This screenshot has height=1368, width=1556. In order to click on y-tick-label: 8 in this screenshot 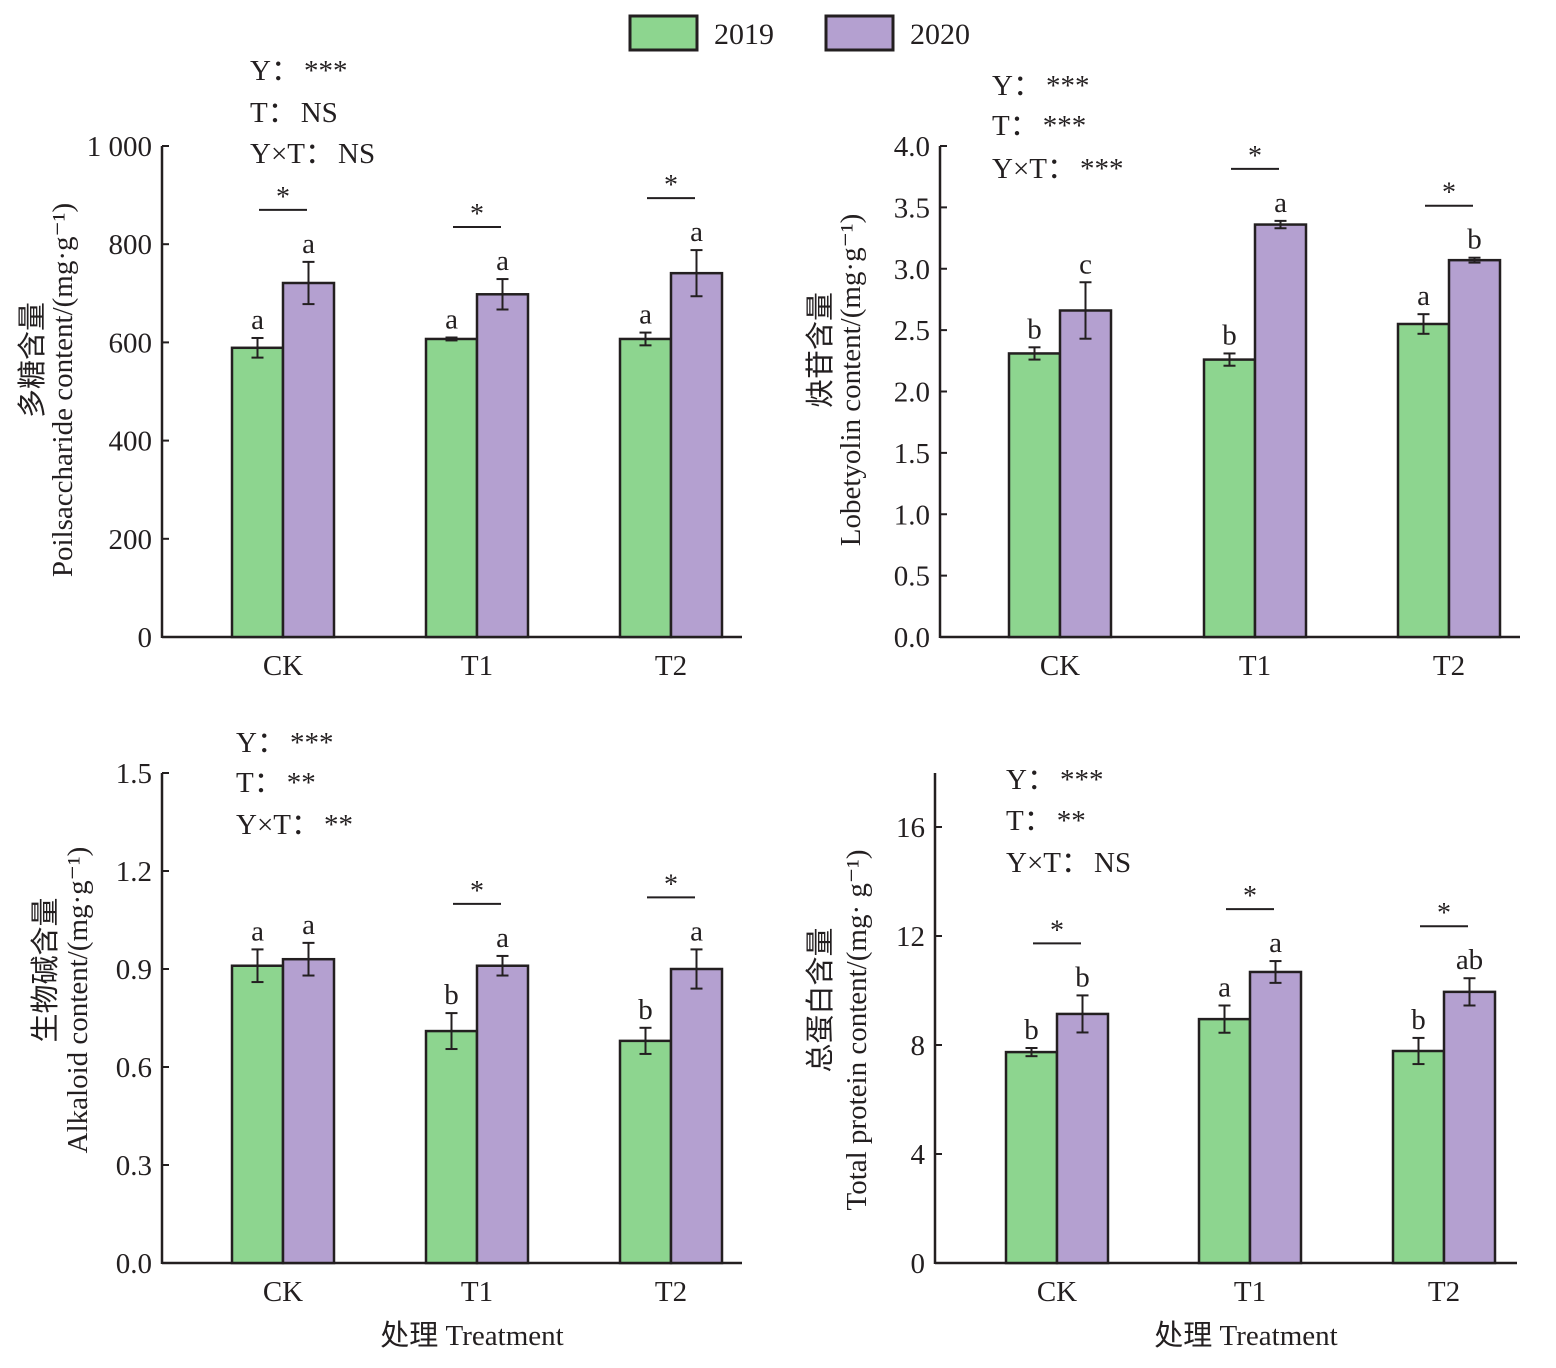, I will do `click(918, 1046)`.